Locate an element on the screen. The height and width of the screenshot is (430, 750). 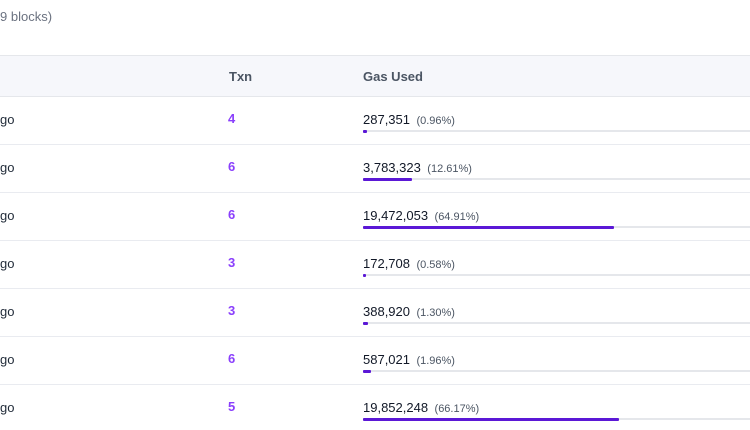
table-header: Txn Gas Used is located at coordinates (375, 76).